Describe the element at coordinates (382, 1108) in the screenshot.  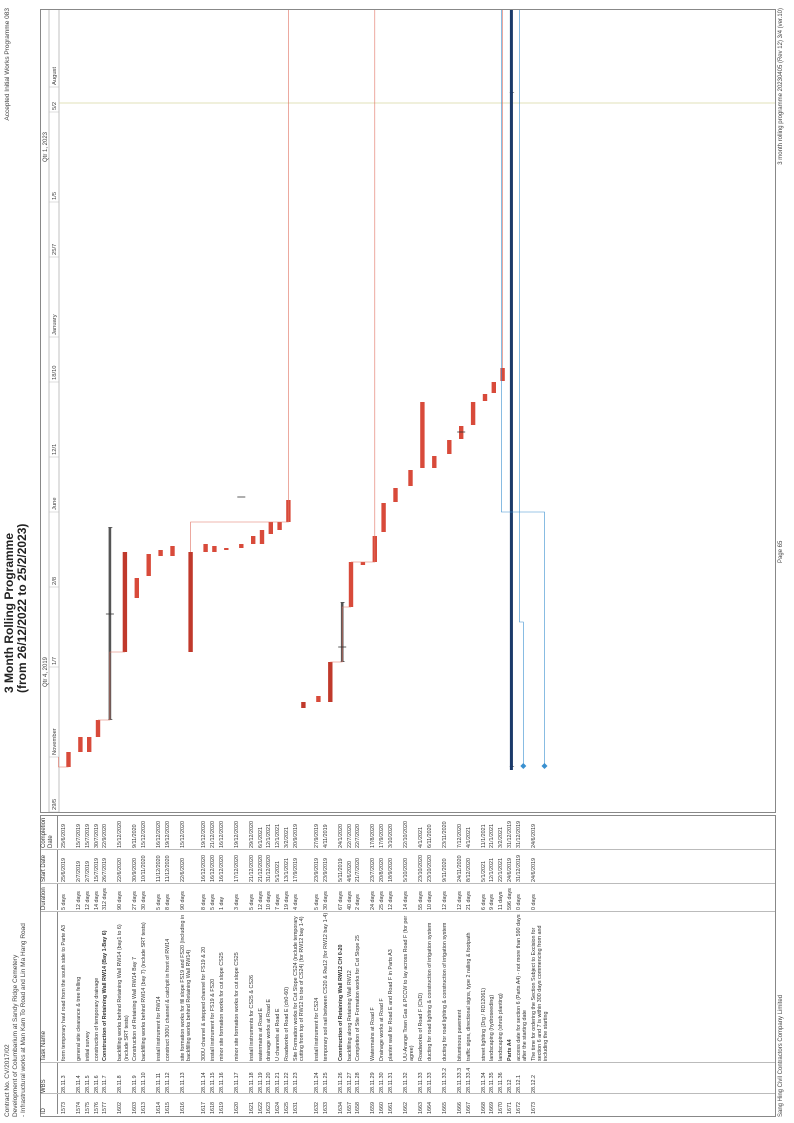
I see `row-id: 1660` at that location.